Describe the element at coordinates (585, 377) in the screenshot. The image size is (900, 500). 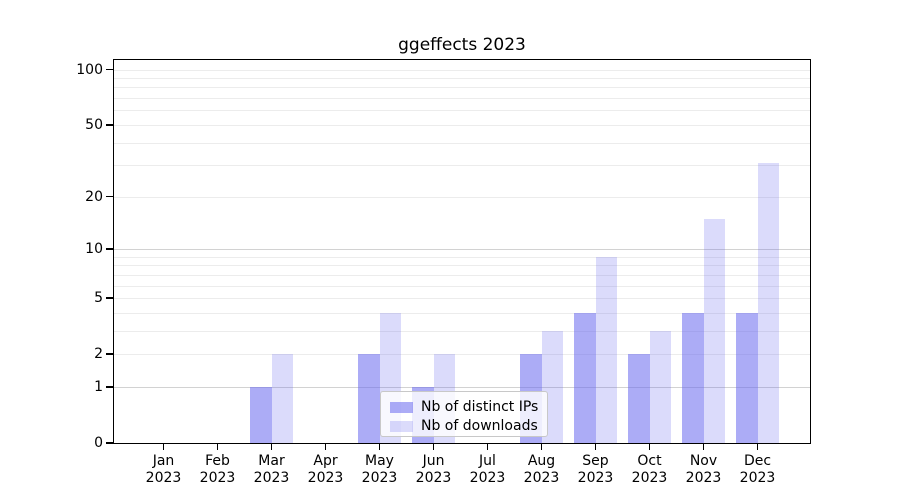
I see `bar-sep-distinct-ips` at that location.